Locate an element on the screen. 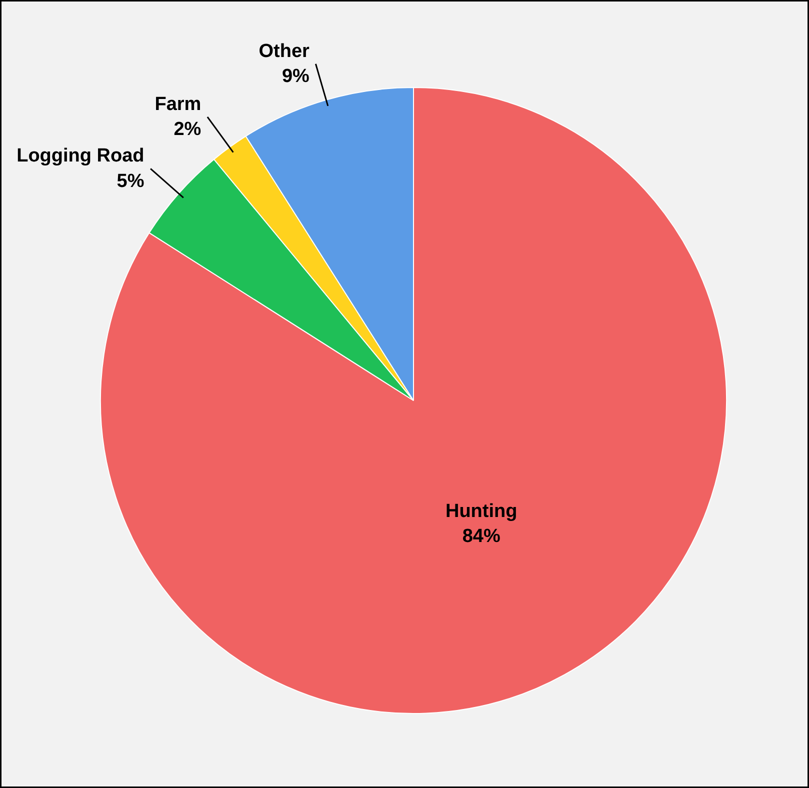 This screenshot has height=788, width=809. data-label: 5% is located at coordinates (130, 181).